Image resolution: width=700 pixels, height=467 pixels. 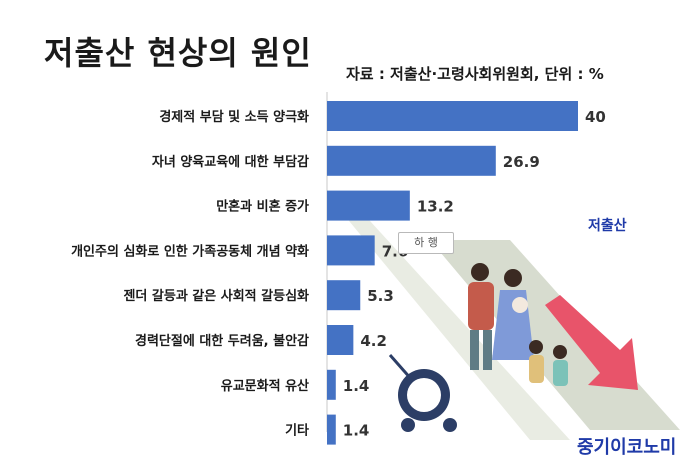 I want to click on source-note: 자료 : 저출산·고령사회위원회, 단위 : %, so click(x=475, y=74).